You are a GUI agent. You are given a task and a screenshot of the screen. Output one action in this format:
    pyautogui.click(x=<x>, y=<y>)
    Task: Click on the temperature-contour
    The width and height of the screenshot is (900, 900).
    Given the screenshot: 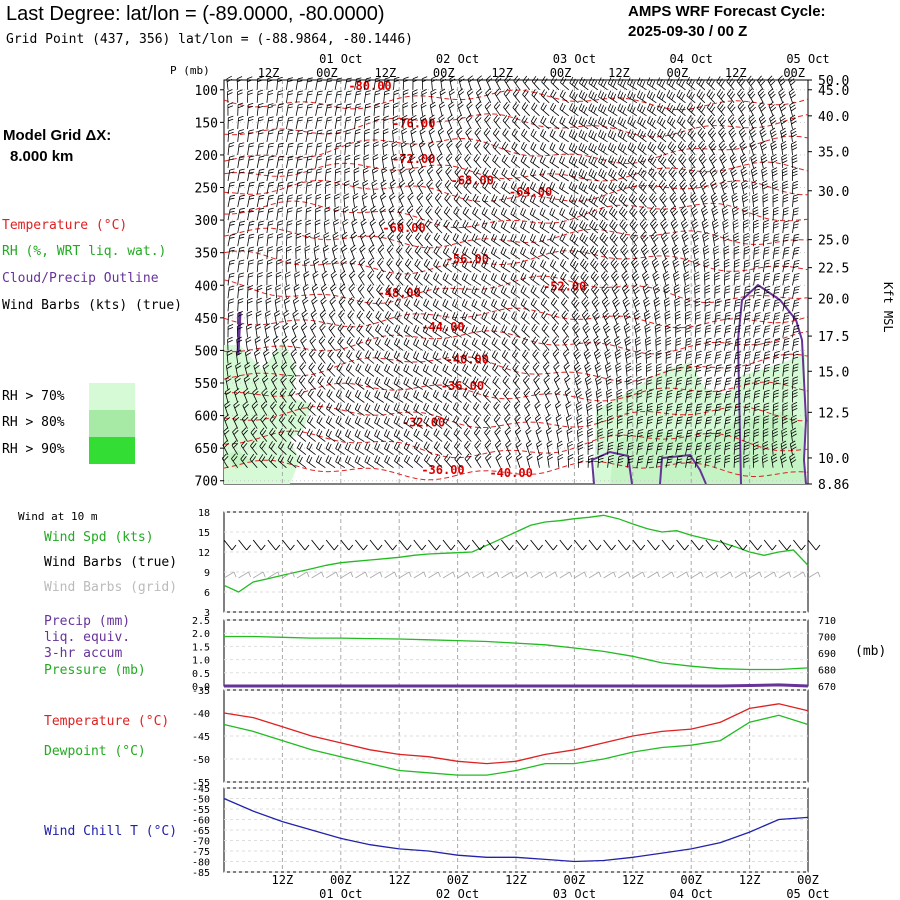 What is the action you would take?
    pyautogui.click(x=516, y=391)
    